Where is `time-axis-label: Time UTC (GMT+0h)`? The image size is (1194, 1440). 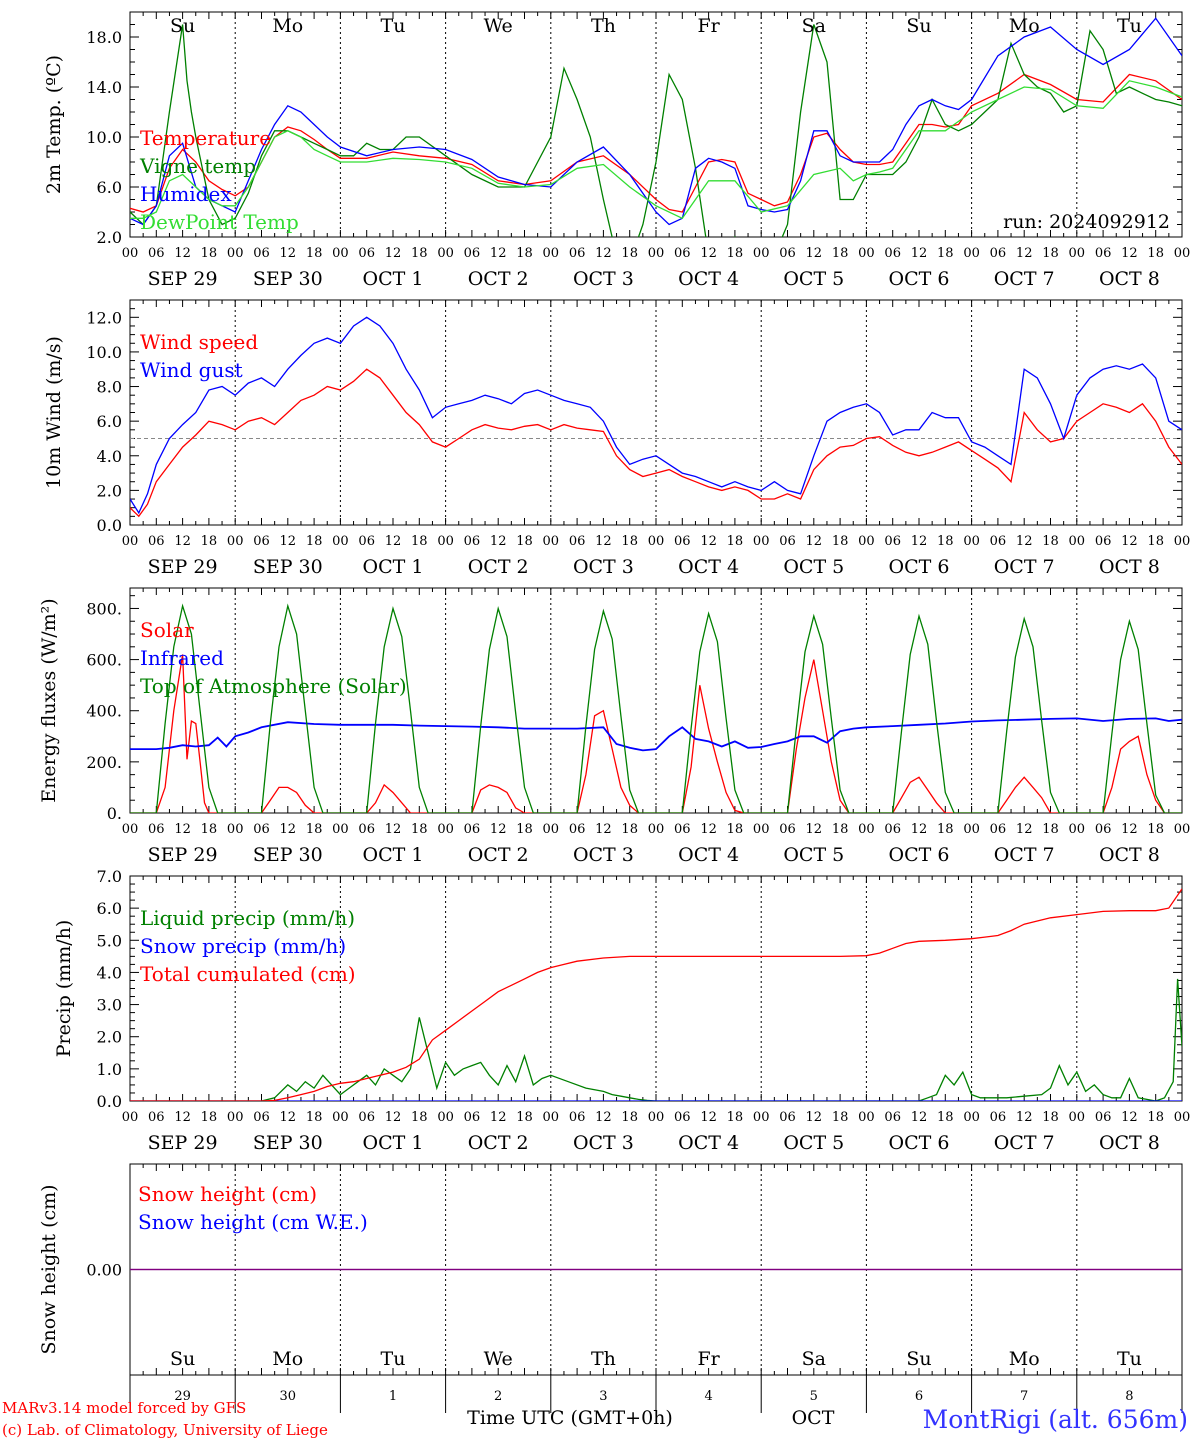
time-axis-label: Time UTC (GMT+0h) is located at coordinates (570, 1418).